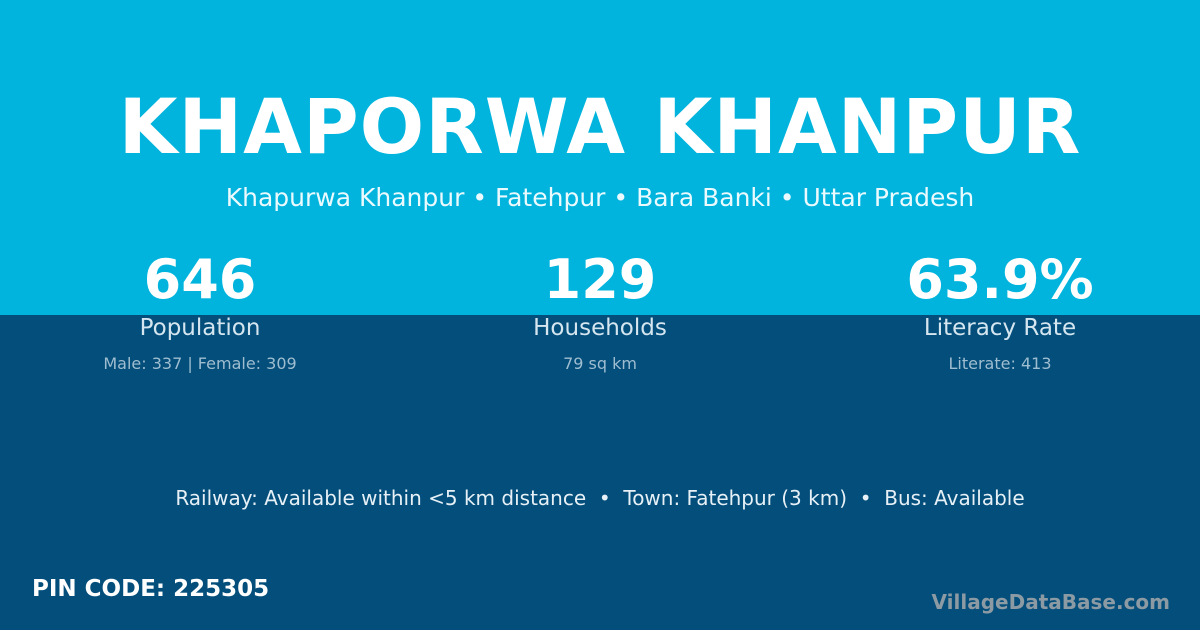  I want to click on stat-label: Population, so click(200, 328).